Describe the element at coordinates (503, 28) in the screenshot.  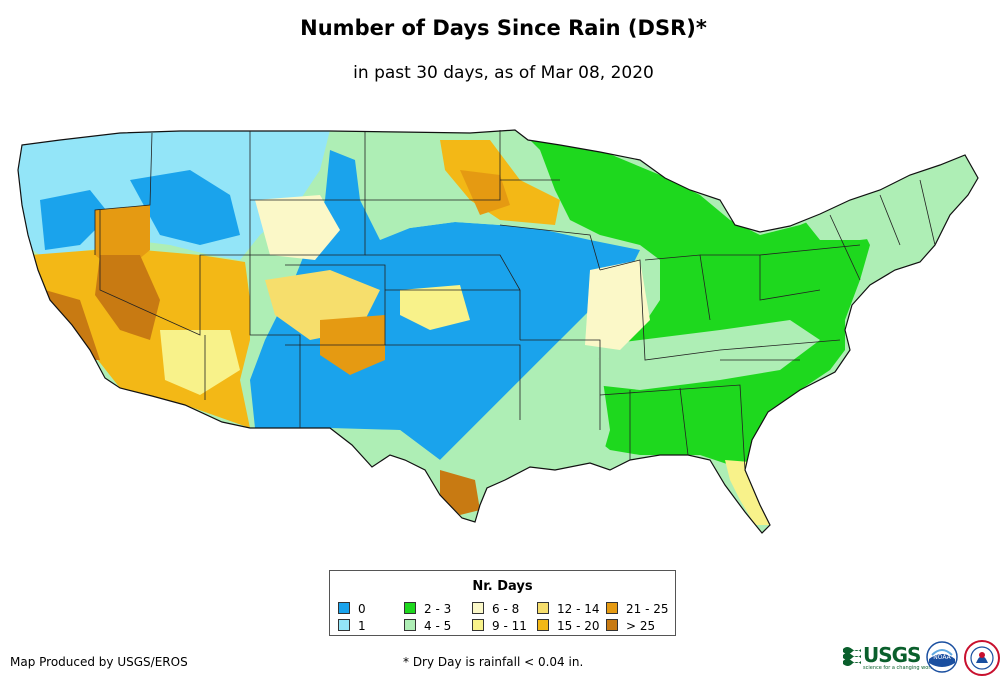
I see `map-title: Number of Days Since Rain (DSR)*` at that location.